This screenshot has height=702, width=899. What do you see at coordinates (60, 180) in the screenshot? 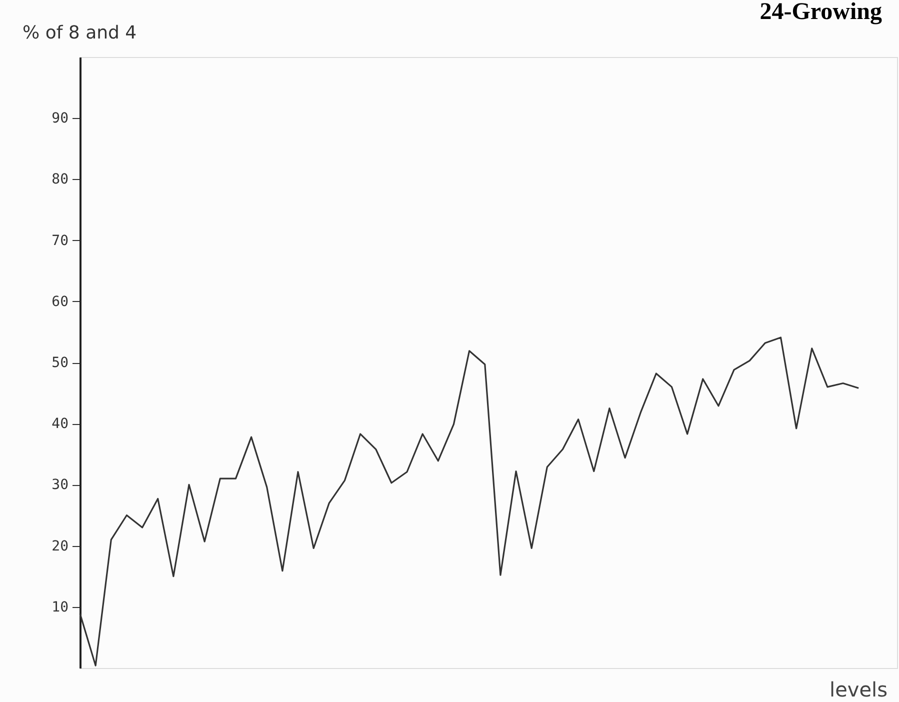
I see `y-tick-label: 80` at bounding box center [60, 180].